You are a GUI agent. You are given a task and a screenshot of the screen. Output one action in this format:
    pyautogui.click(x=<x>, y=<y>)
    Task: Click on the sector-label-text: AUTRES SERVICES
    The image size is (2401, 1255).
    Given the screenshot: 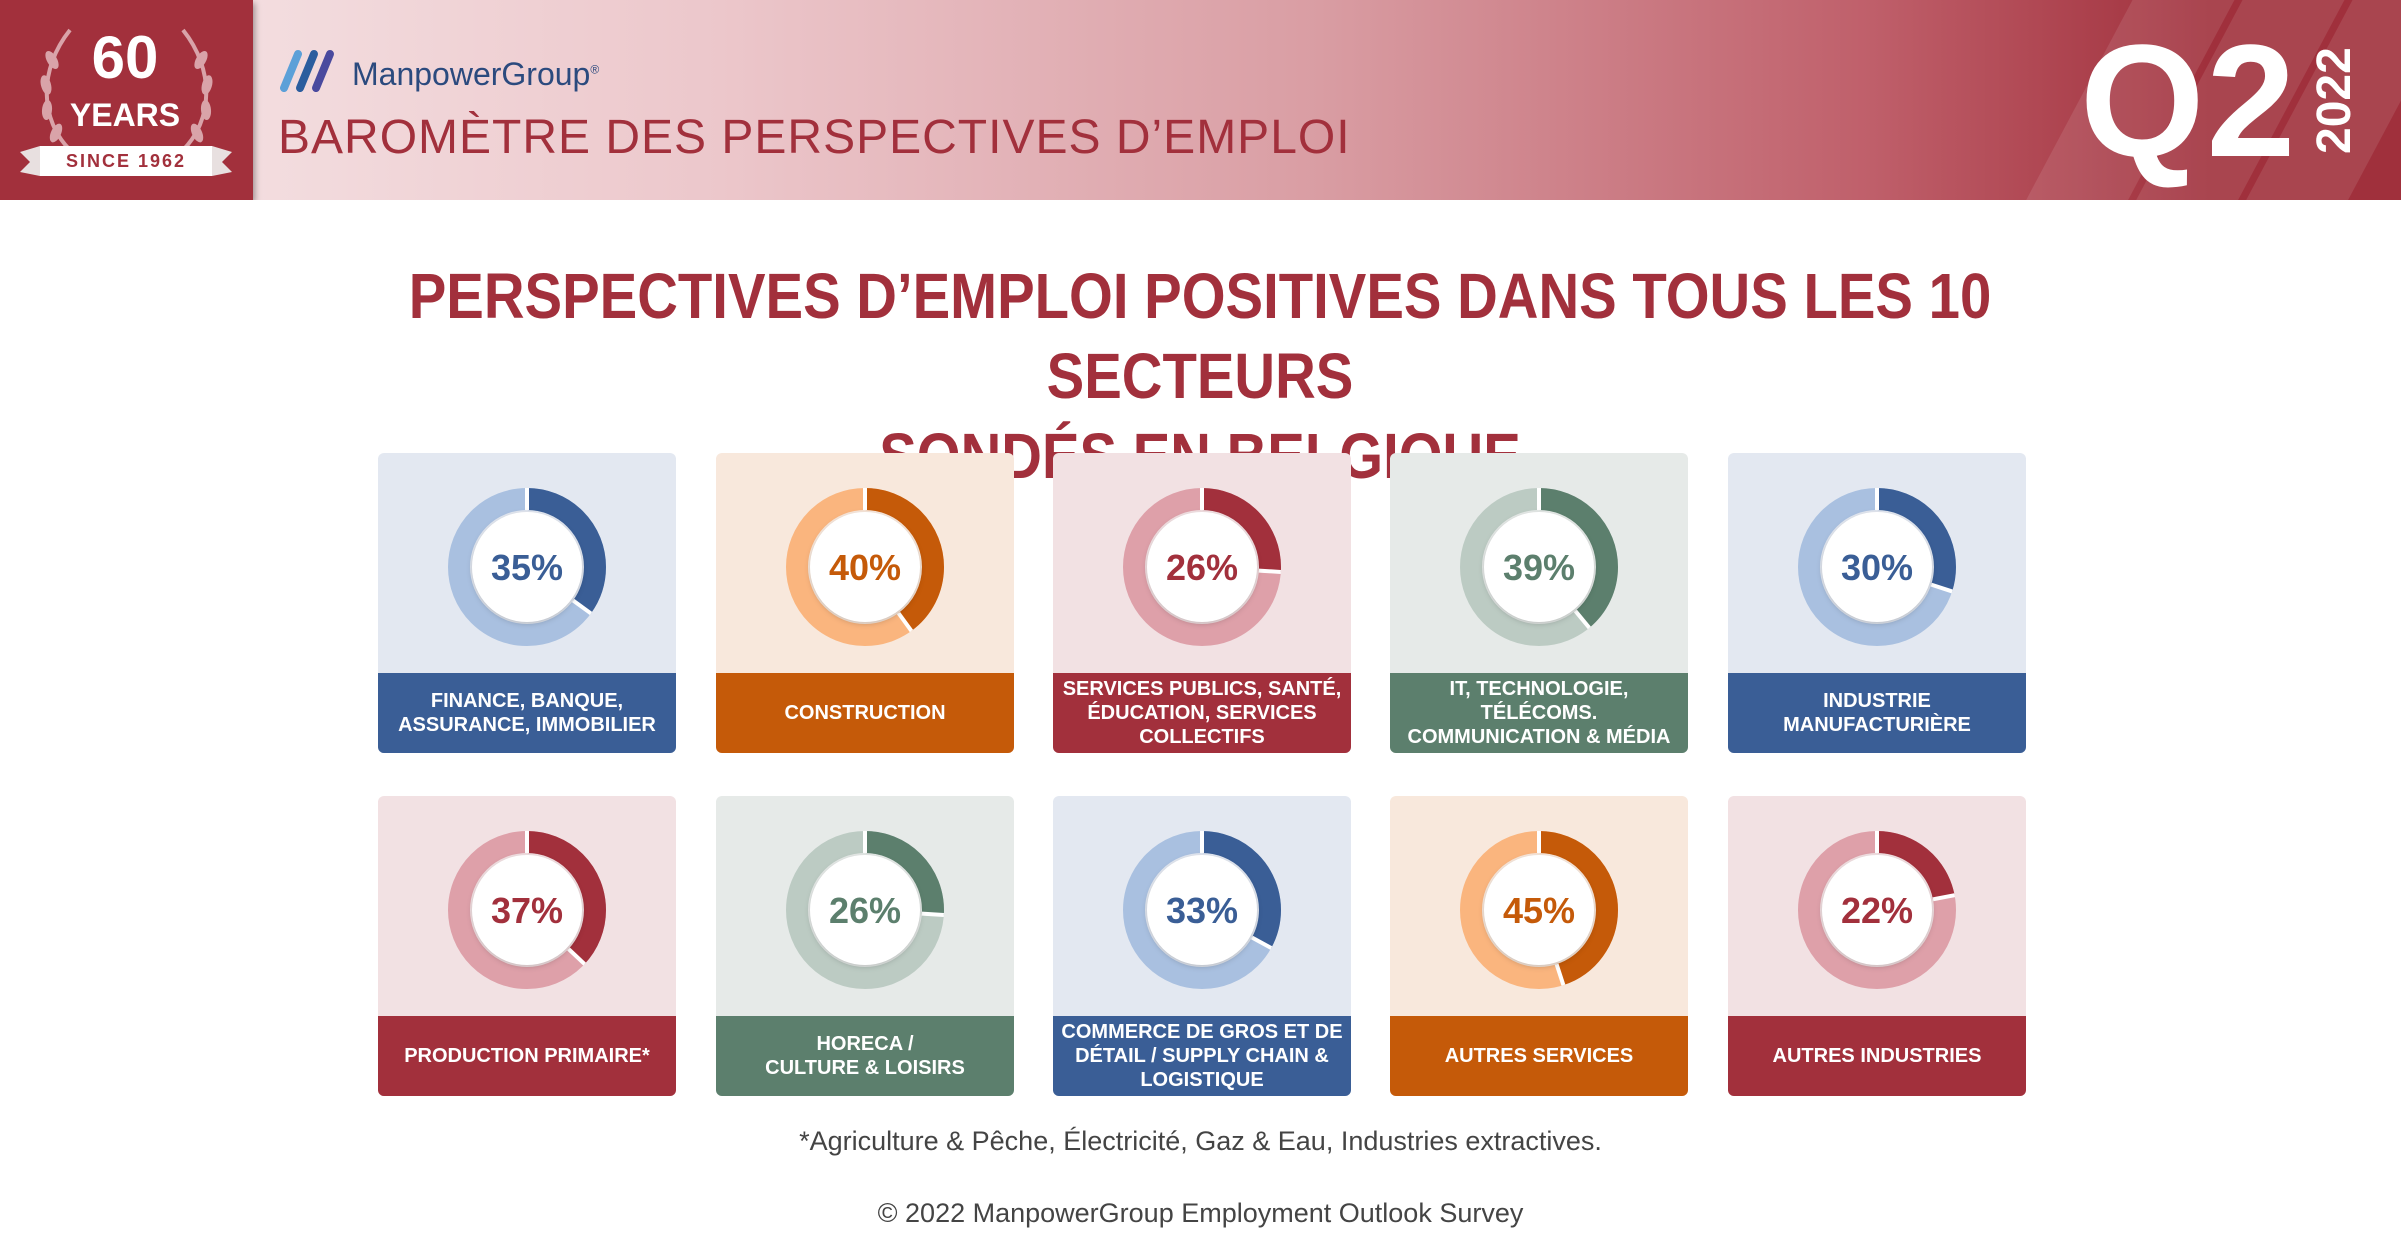 What is the action you would take?
    pyautogui.click(x=1539, y=1056)
    